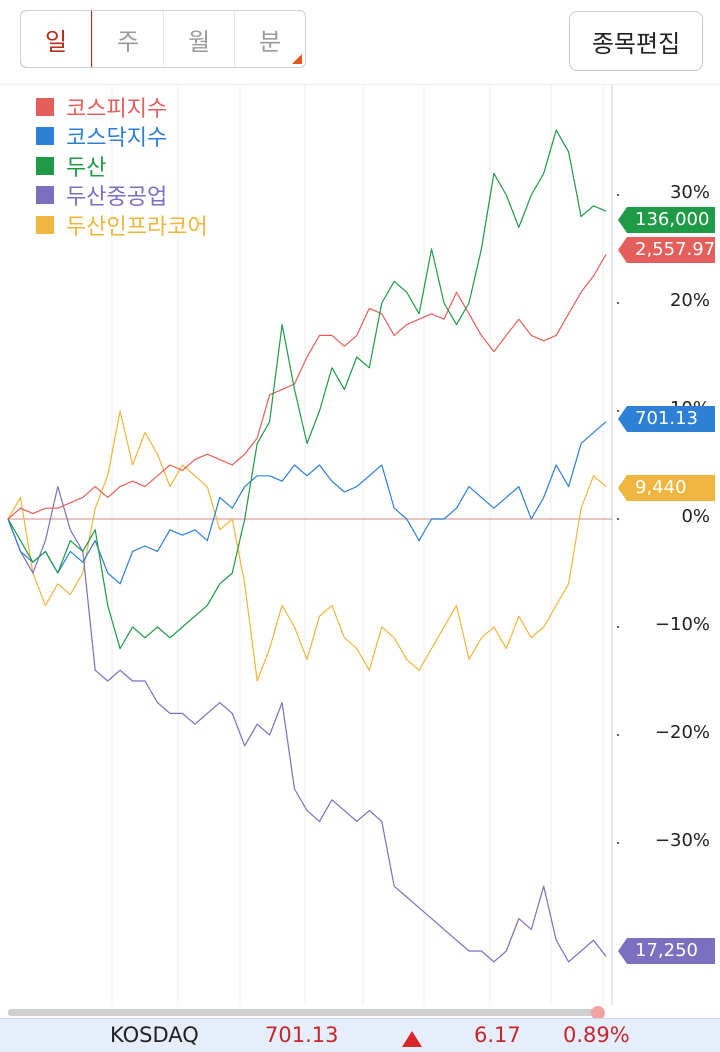  I want to click on last-value-tag: 2,557.97, so click(666, 250).